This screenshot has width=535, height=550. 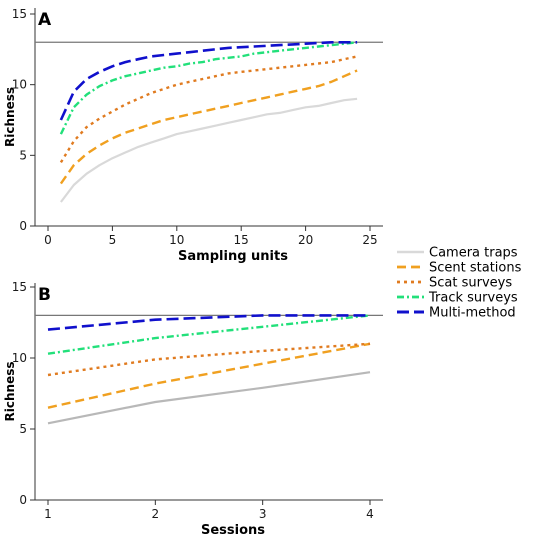 I want to click on x-tick-label: 0, so click(x=48, y=240).